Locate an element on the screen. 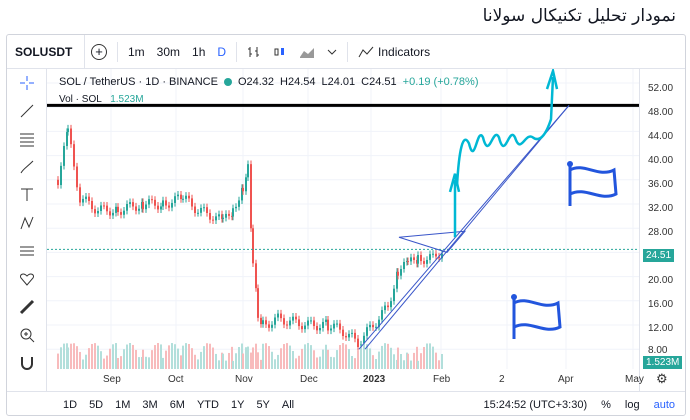  range-6m: 6M is located at coordinates (177, 404).